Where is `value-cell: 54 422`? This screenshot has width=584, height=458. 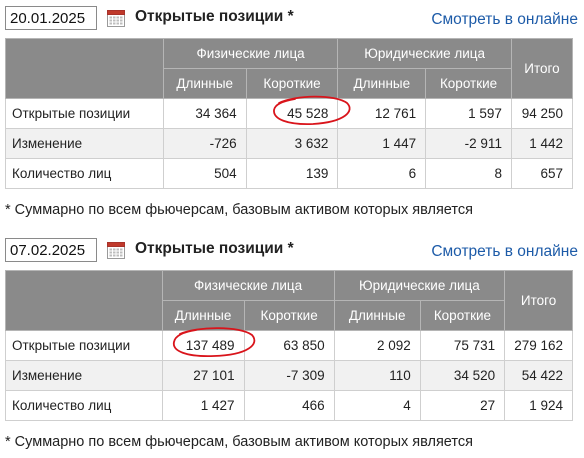 value-cell: 54 422 is located at coordinates (538, 375).